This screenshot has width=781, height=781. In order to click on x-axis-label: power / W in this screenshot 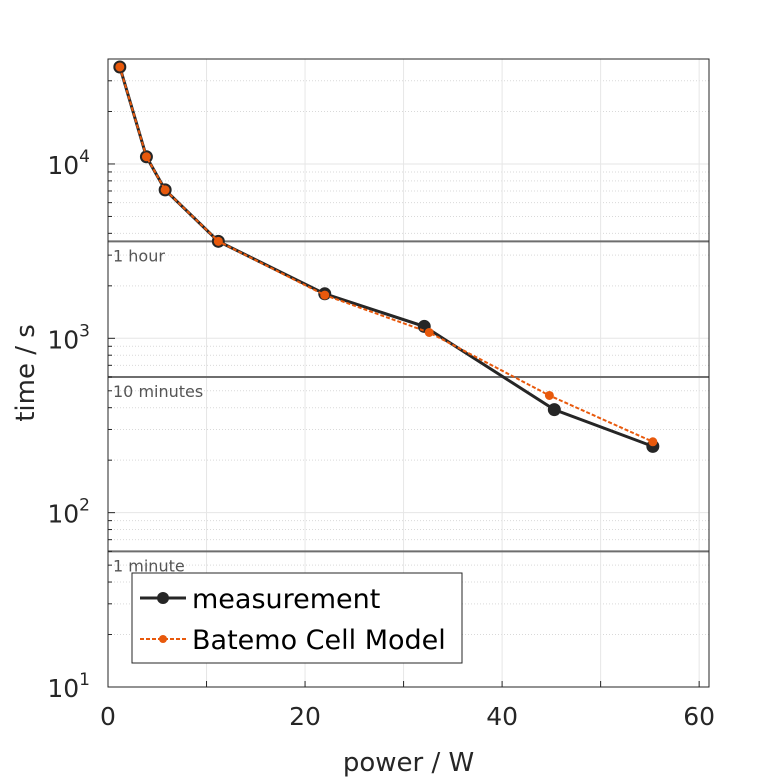, I will do `click(408, 763)`.